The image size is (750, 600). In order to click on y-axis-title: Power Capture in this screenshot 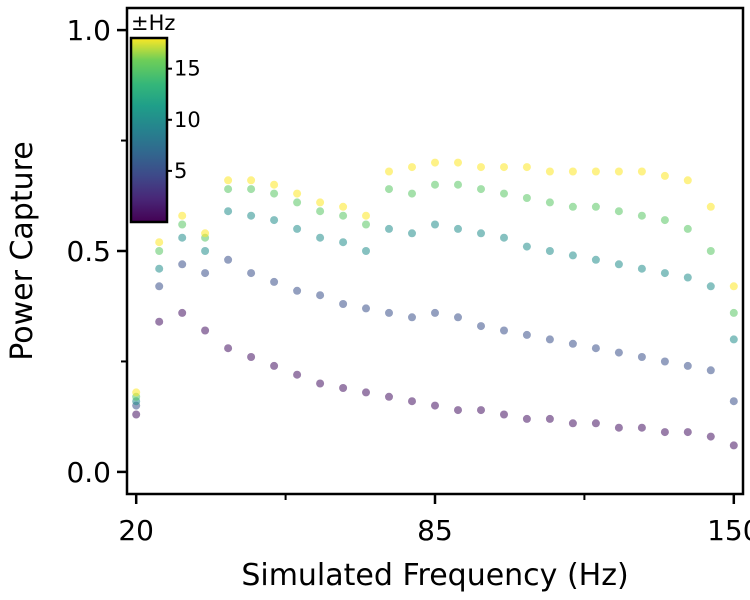, I will do `click(22, 251)`.